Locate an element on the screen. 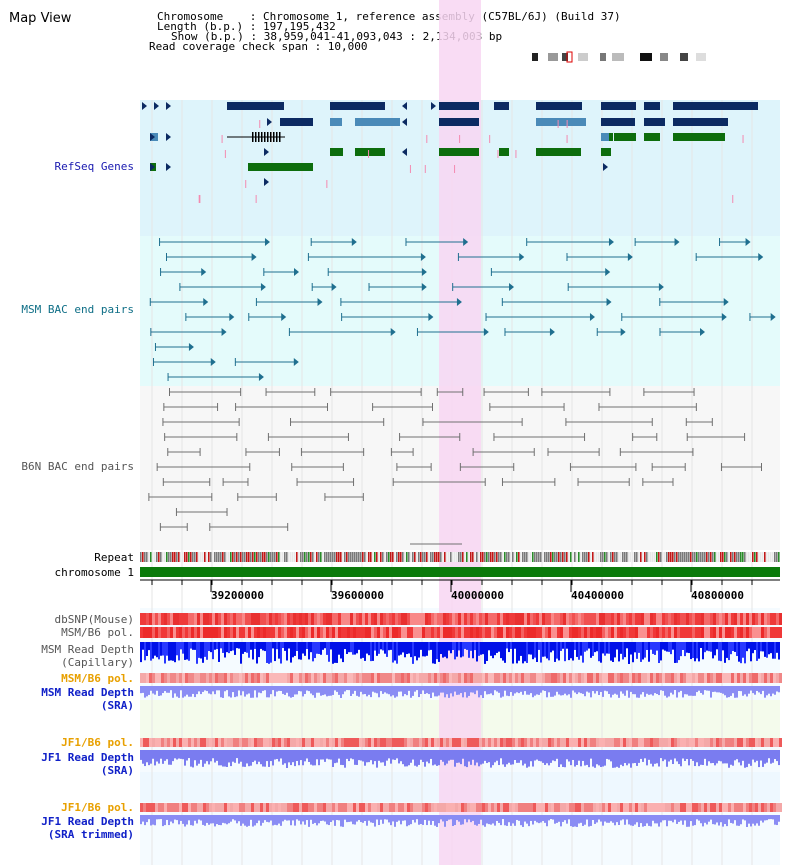  track-label-jf1-b6-pol-1: JF1/B6 pol. is located at coordinates (97, 742).